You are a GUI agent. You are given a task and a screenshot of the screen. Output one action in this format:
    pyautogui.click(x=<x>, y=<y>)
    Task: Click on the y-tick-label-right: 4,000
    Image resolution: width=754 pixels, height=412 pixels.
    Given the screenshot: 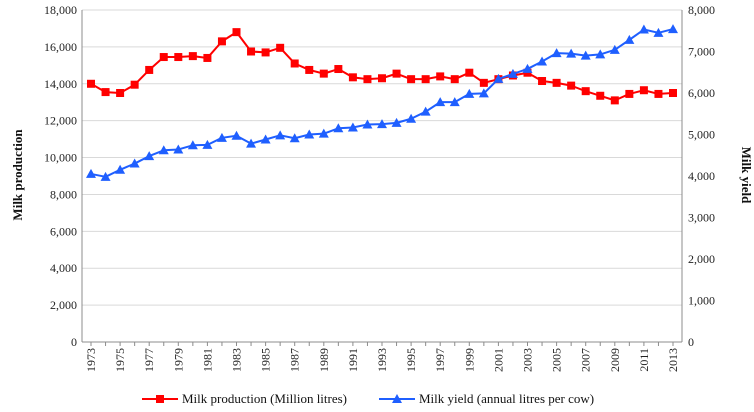 What is the action you would take?
    pyautogui.click(x=701, y=176)
    